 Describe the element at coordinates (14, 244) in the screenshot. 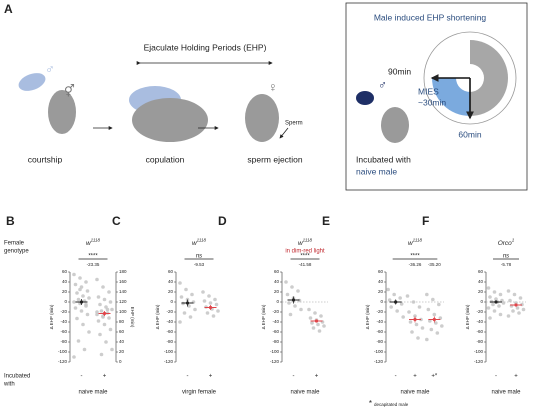

I see `row-label: Female` at that location.